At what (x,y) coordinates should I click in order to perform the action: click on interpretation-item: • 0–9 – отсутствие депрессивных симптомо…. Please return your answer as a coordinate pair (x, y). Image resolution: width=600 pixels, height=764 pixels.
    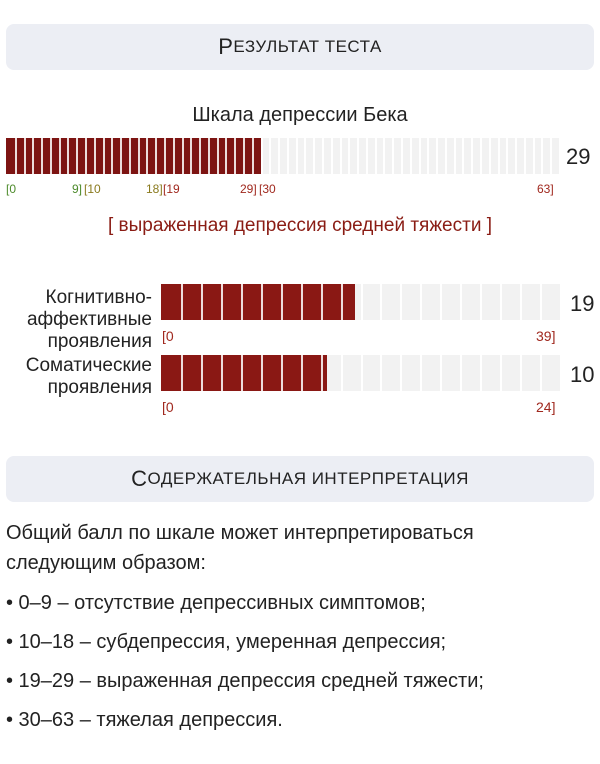
    Looking at the image, I should click on (216, 603).